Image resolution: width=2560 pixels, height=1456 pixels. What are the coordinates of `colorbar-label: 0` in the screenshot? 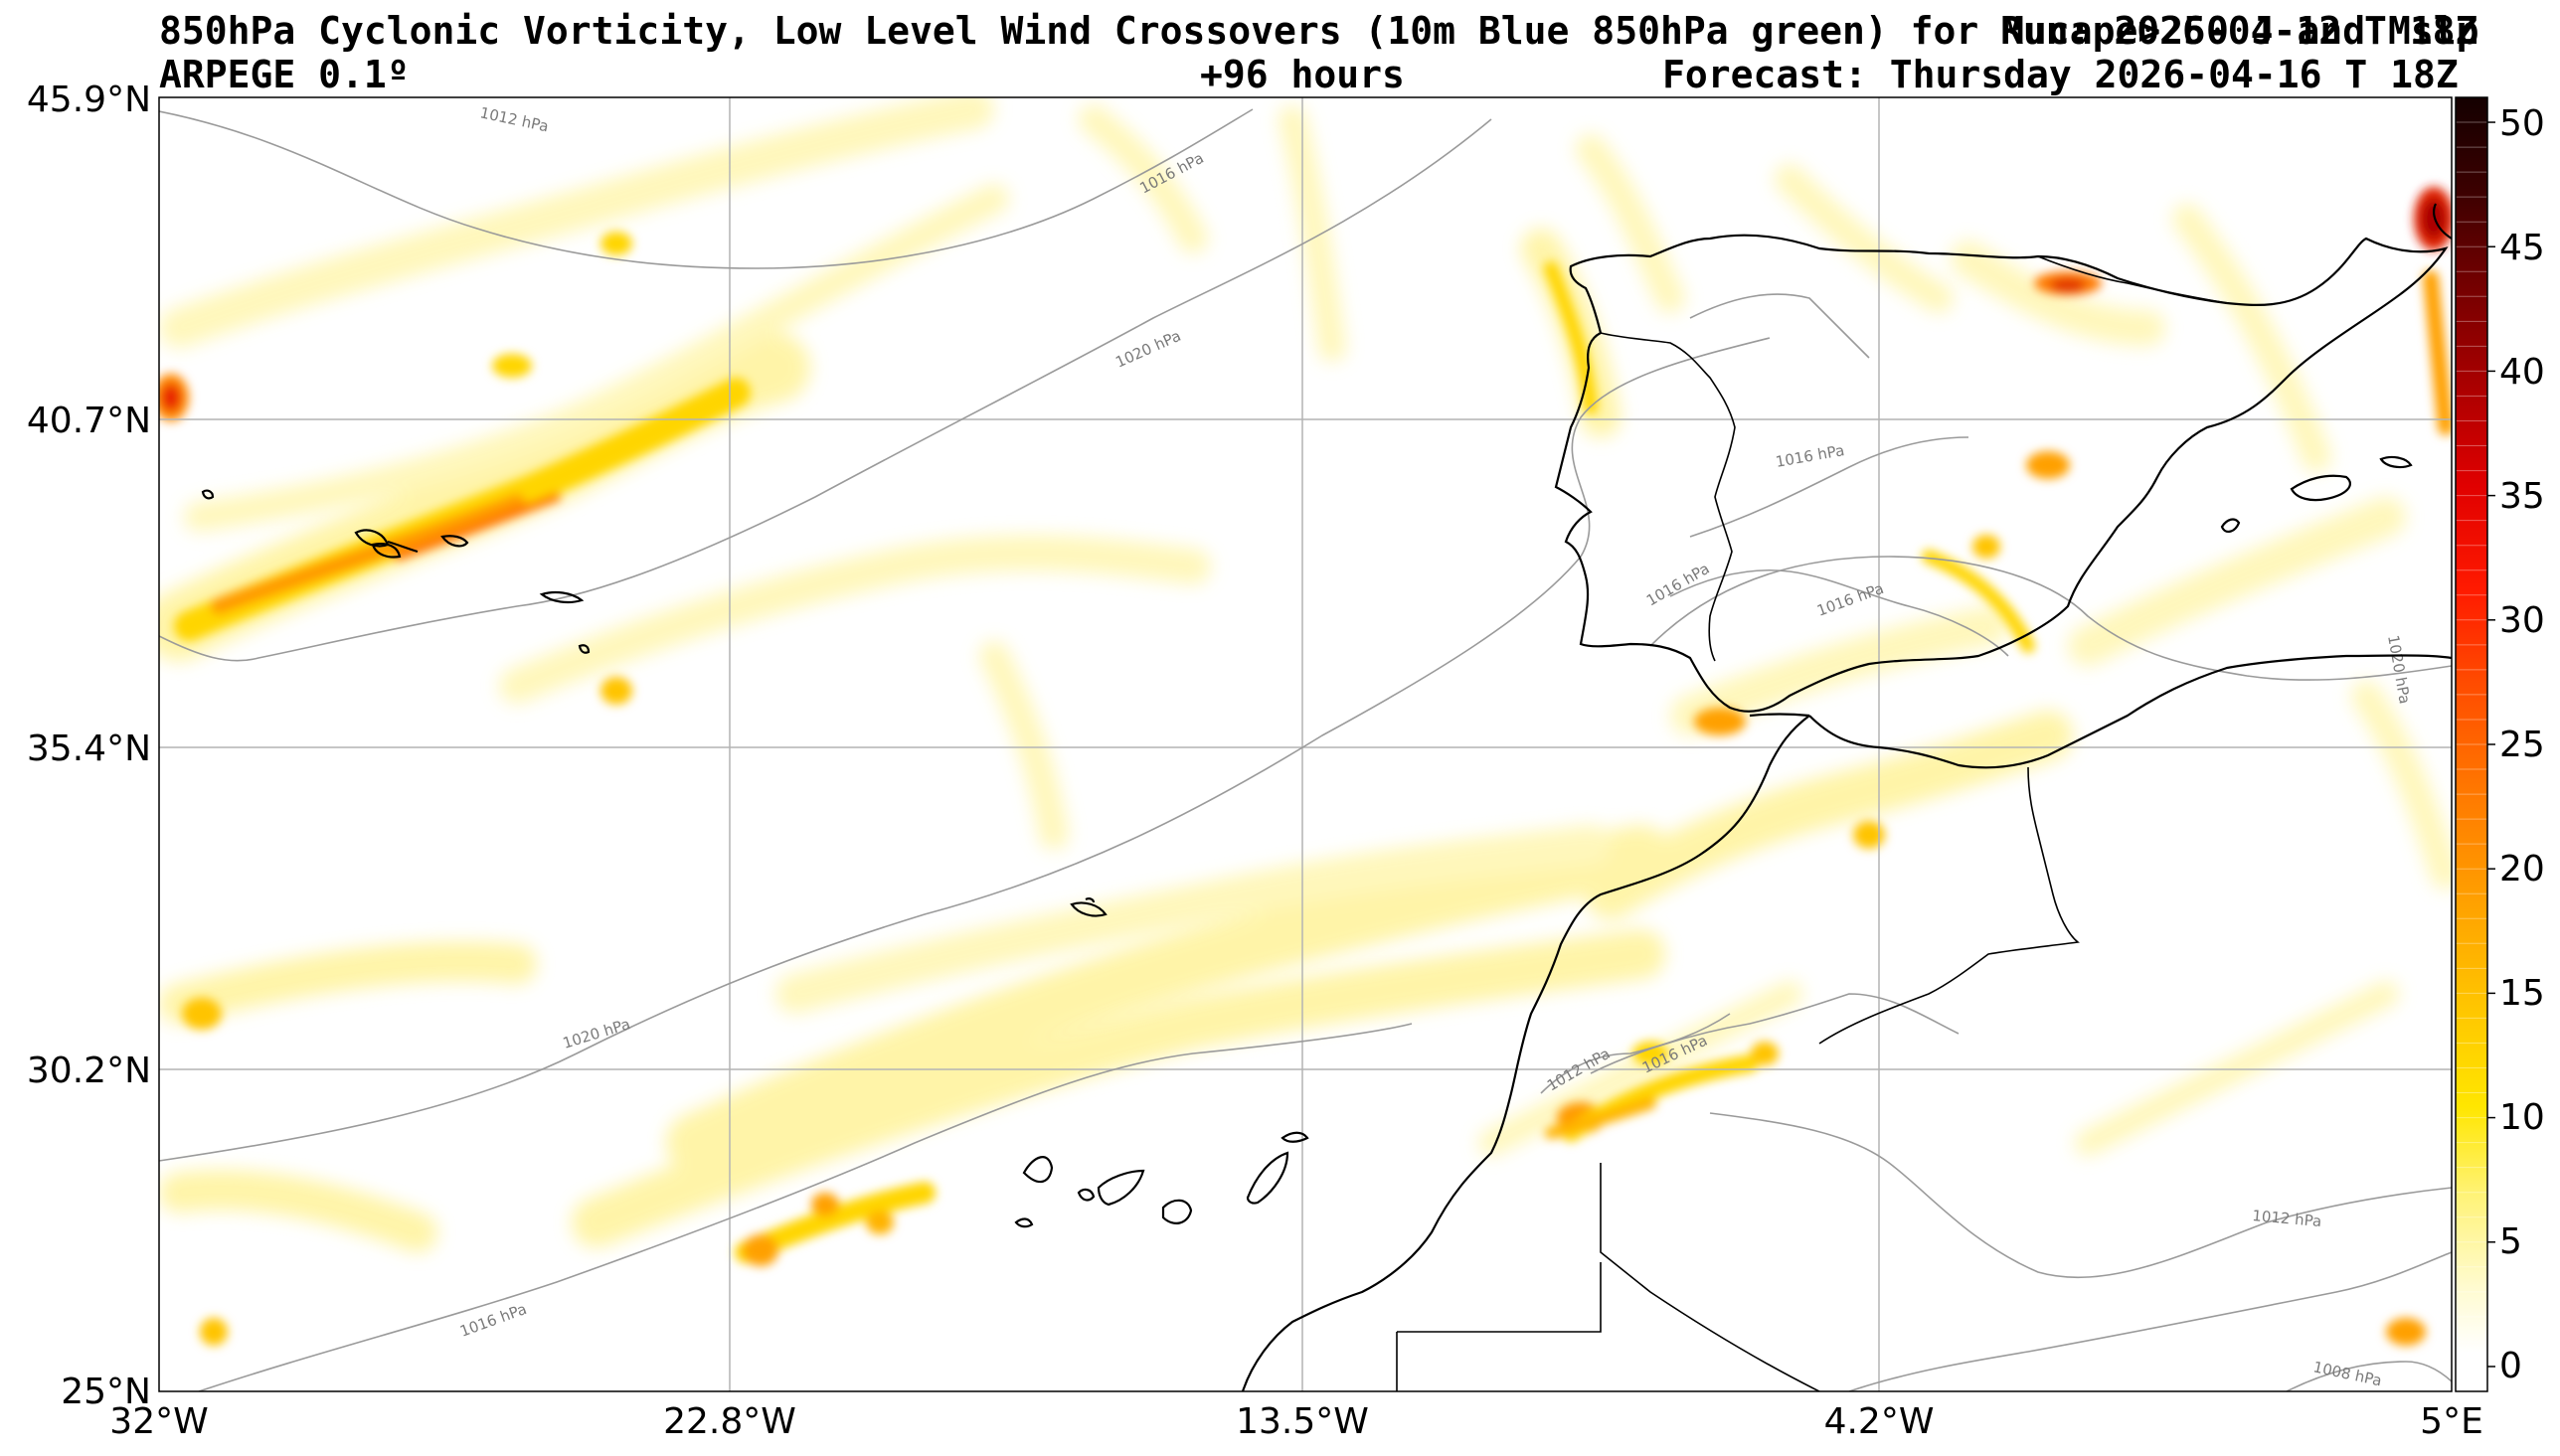 It's located at (2510, 1366).